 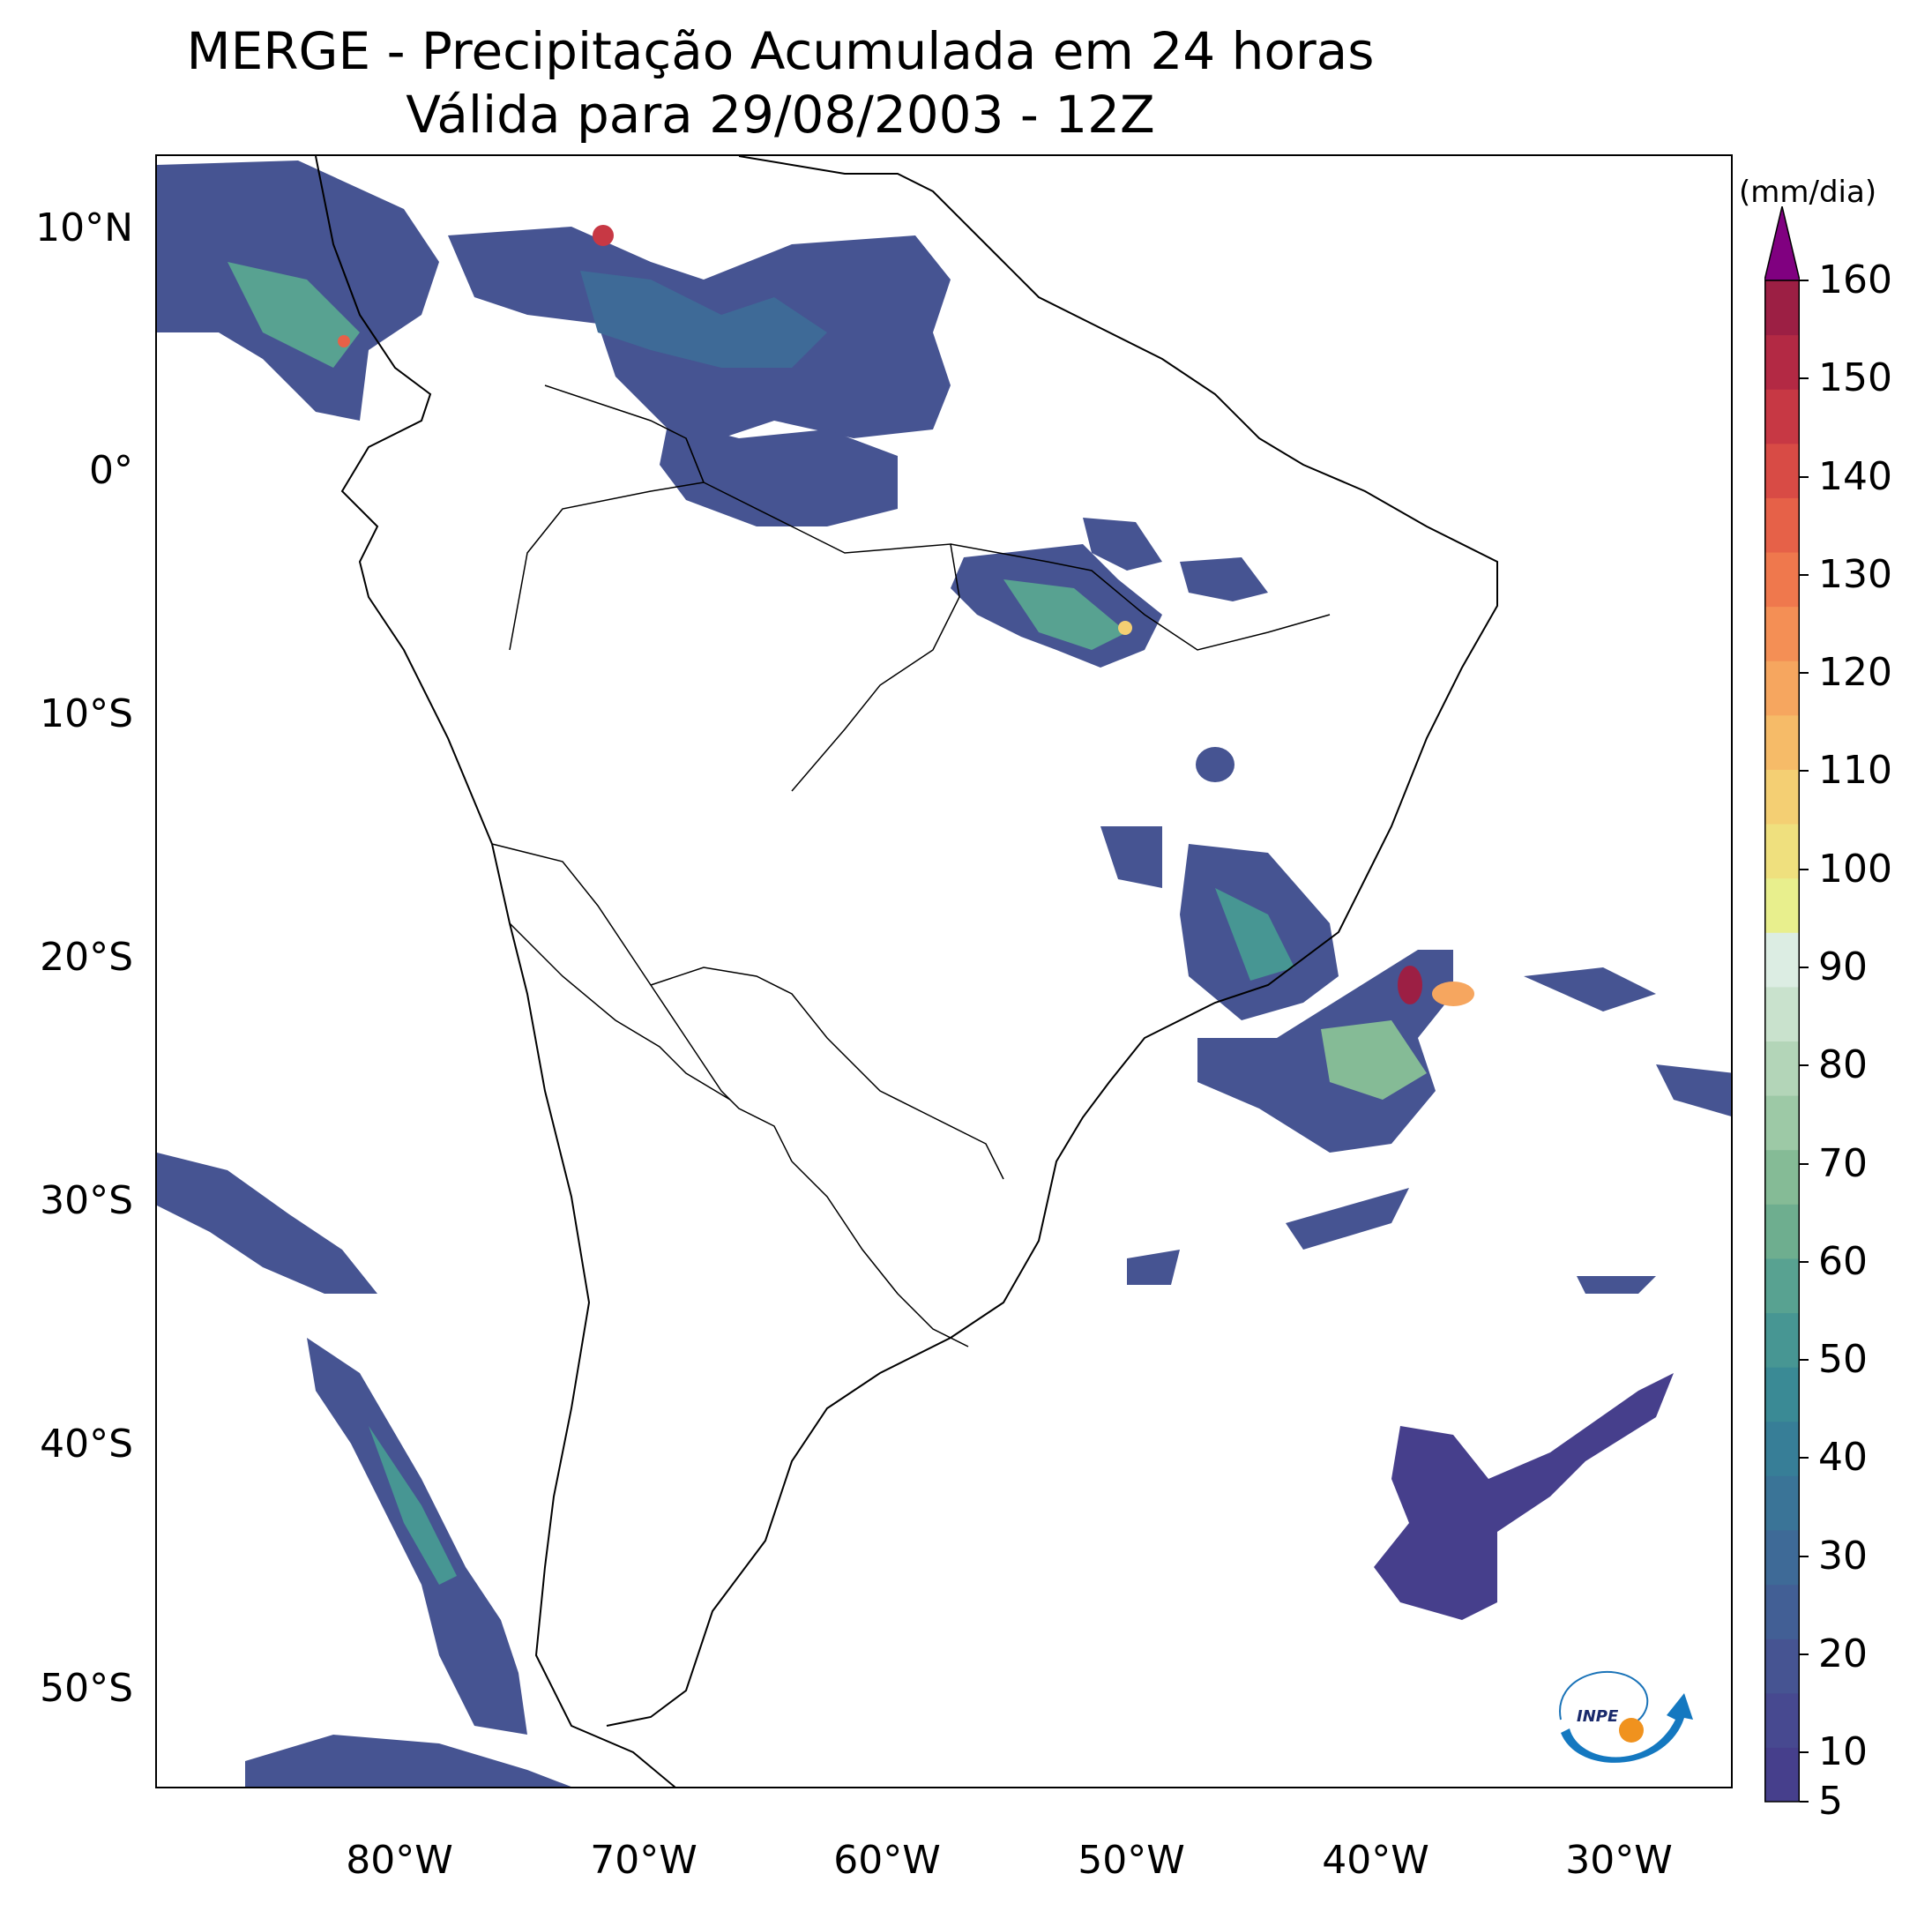 I want to click on colorbar-tick-label: 90, so click(x=1843, y=967).